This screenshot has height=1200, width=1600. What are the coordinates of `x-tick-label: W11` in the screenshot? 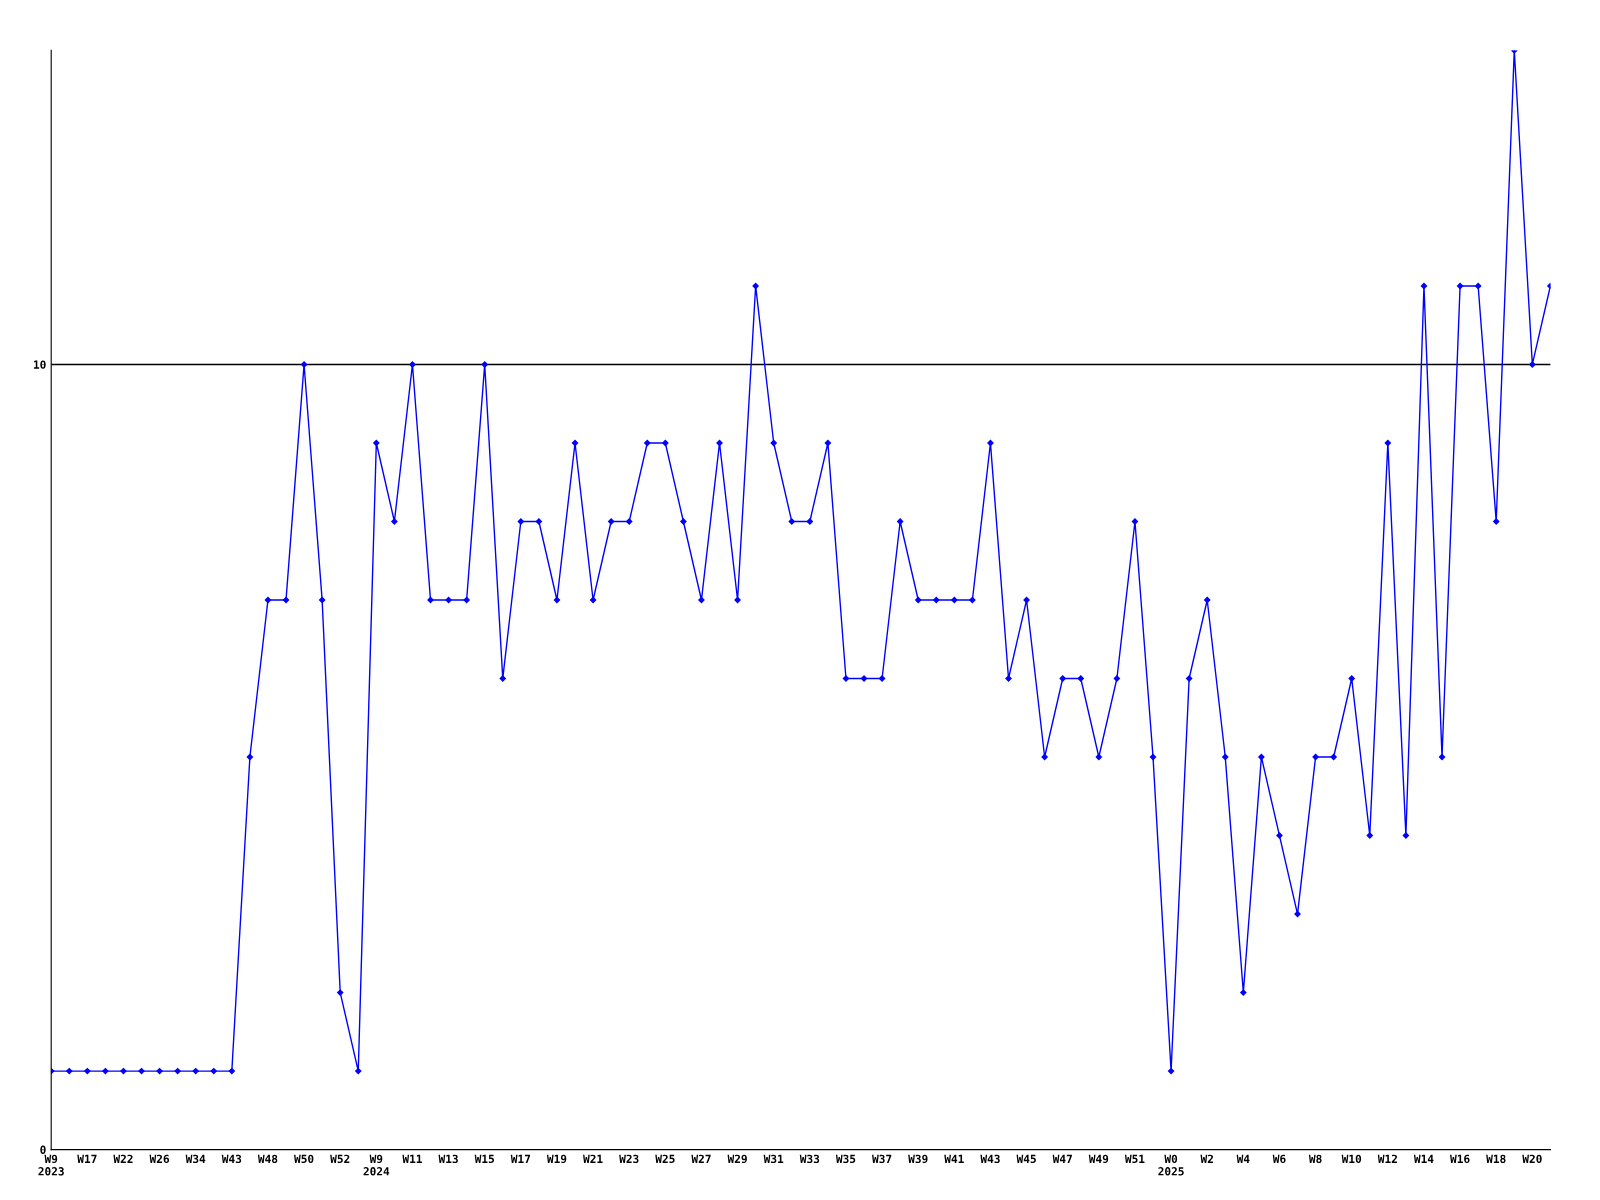 It's located at (412, 1158).